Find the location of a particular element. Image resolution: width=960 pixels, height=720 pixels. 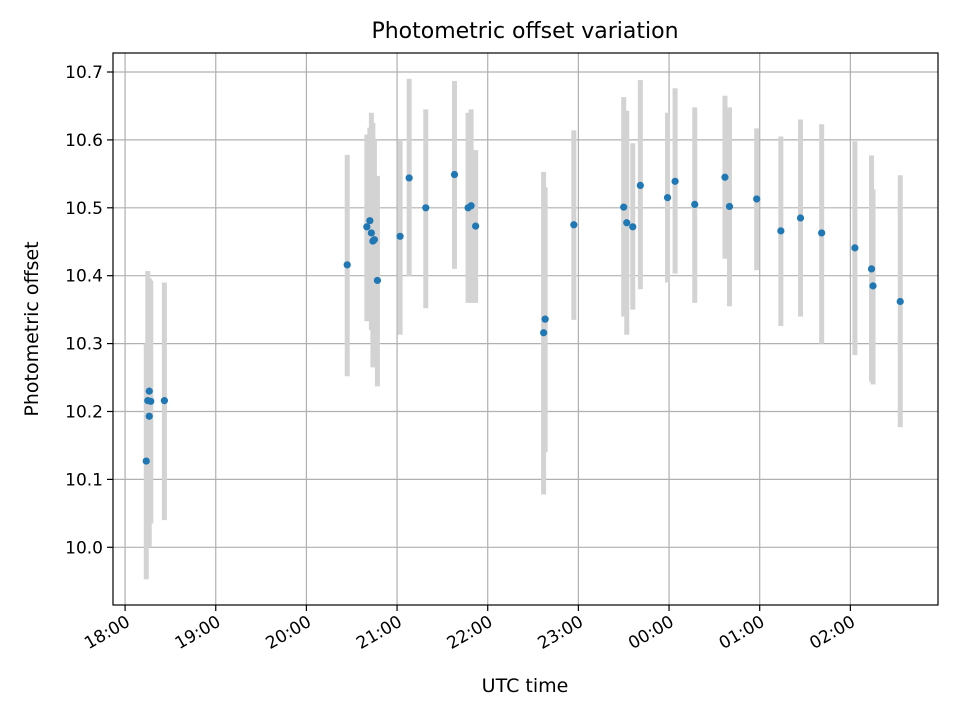

y-tick-label: 10.2 is located at coordinates (84, 412).